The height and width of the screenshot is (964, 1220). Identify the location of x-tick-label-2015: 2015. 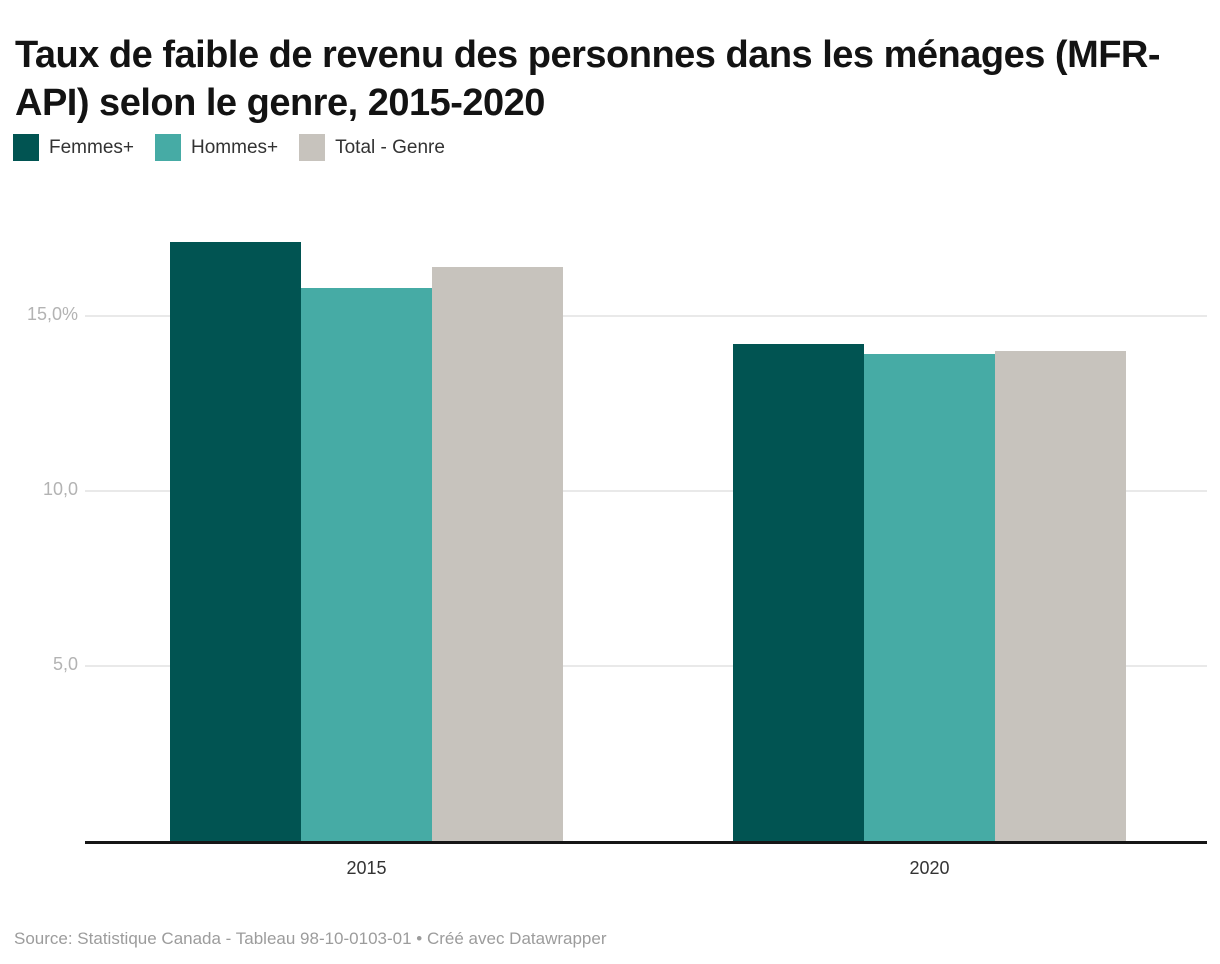
(366, 868).